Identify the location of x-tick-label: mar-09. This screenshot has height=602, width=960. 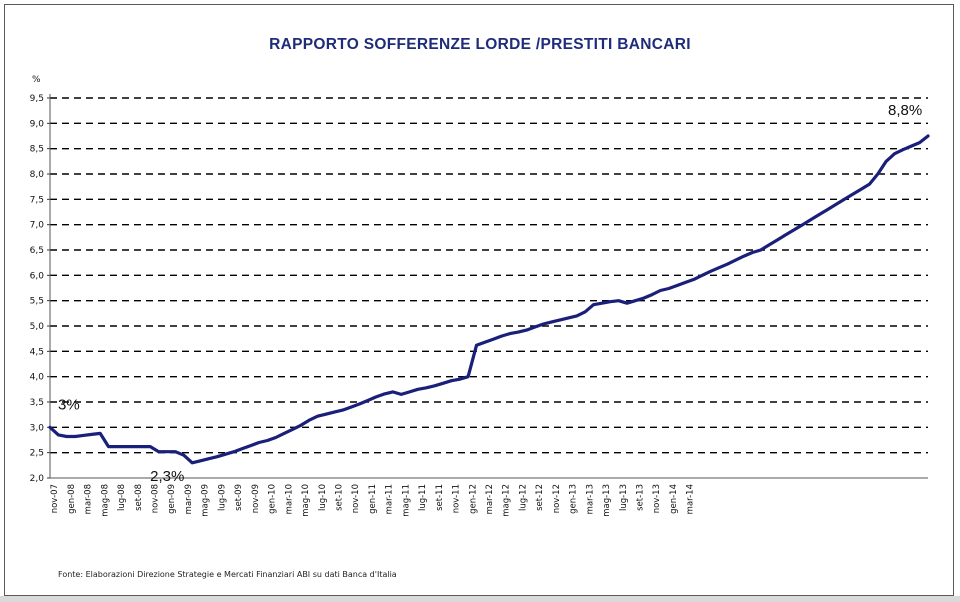
(189, 499).